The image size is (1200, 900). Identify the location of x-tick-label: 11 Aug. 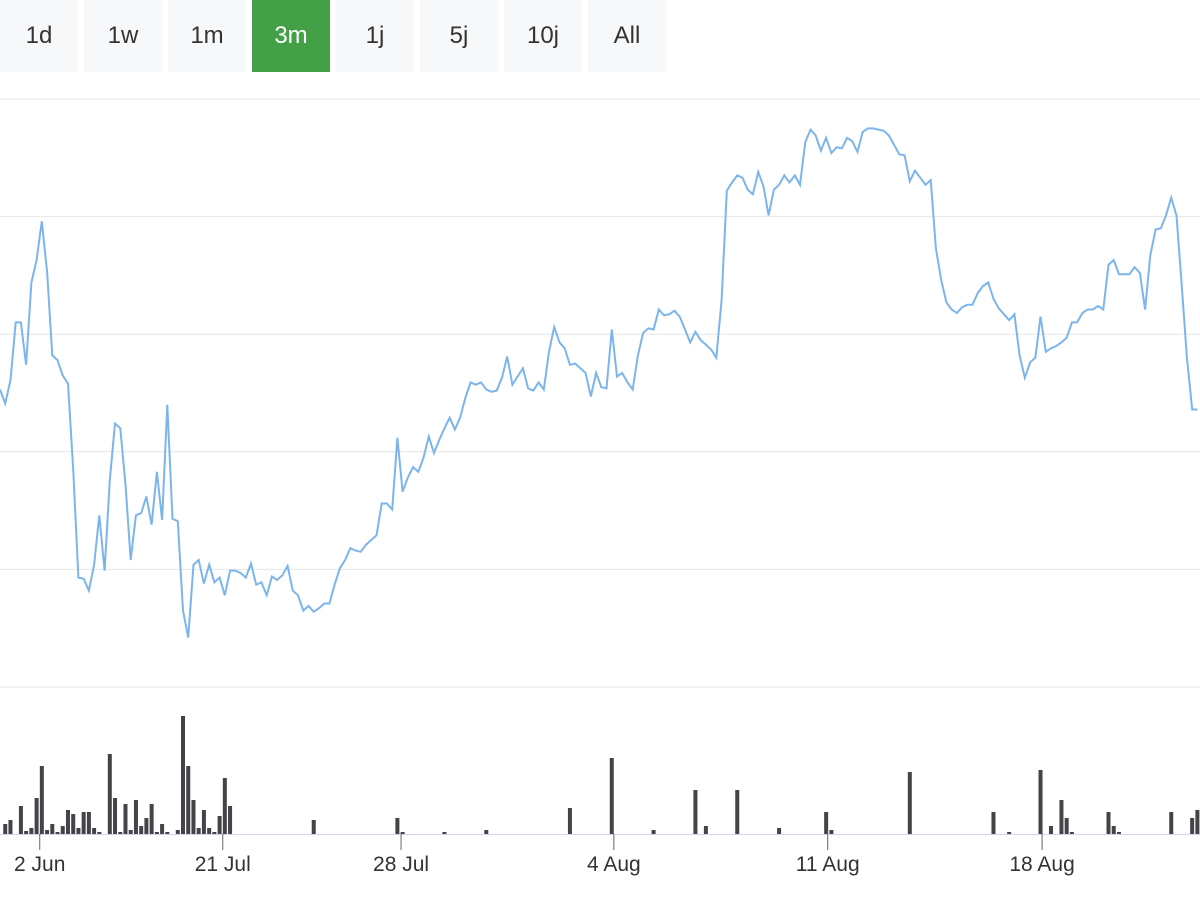
(828, 864).